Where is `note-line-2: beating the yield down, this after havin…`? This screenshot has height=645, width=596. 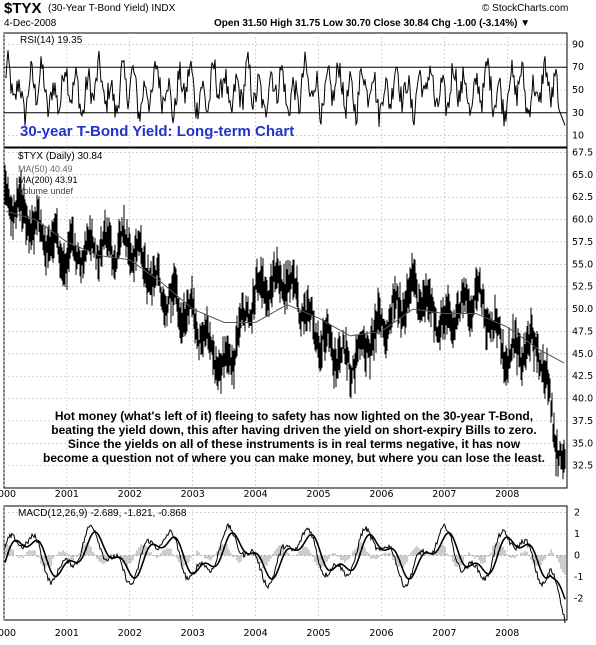 note-line-2: beating the yield down, this after havin… is located at coordinates (294, 430).